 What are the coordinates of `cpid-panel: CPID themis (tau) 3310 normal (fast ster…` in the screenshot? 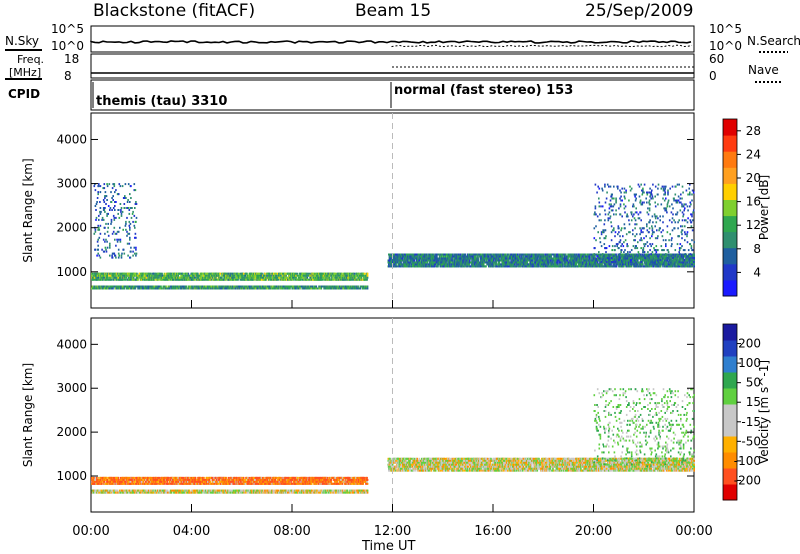 It's located at (351, 95).